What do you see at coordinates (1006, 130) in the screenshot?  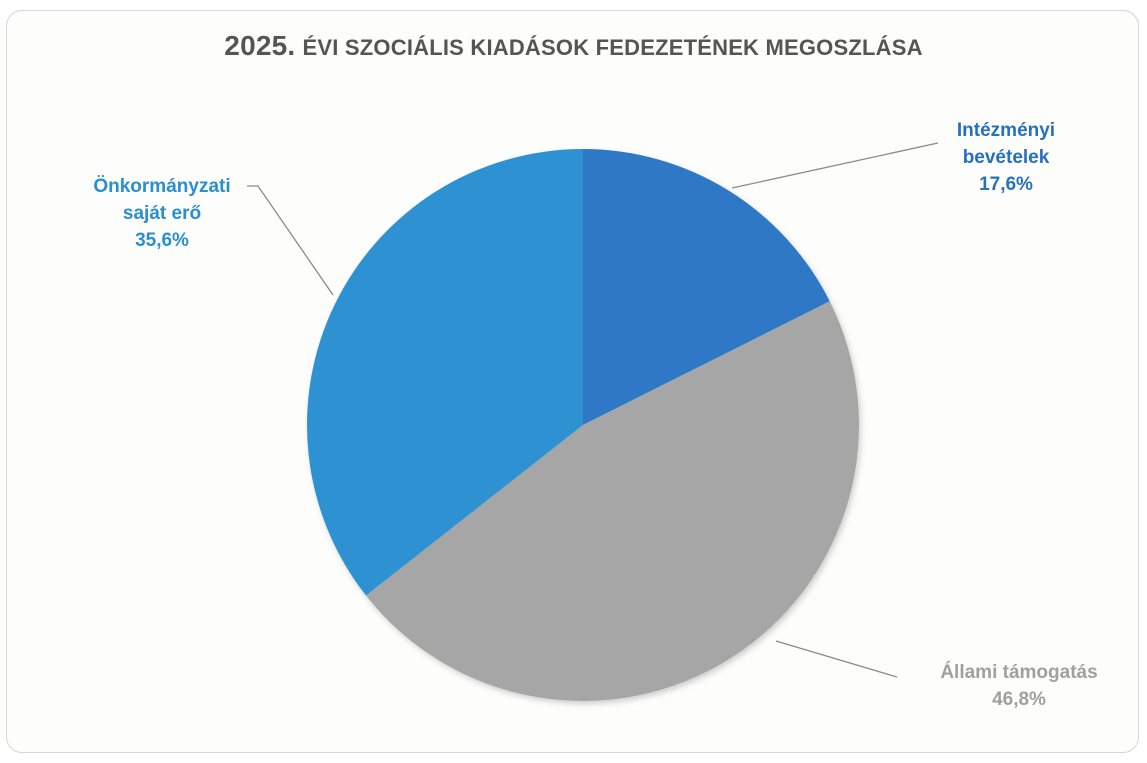 I see `slice-label-0-line-0: Intézményi` at bounding box center [1006, 130].